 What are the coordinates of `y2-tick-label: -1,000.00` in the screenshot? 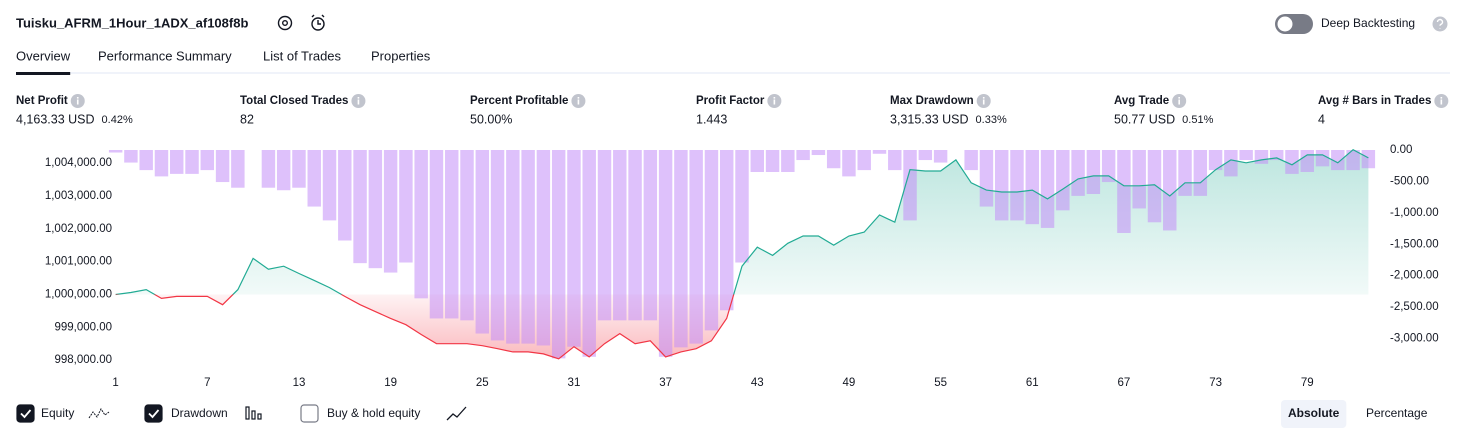 It's located at (1414, 213).